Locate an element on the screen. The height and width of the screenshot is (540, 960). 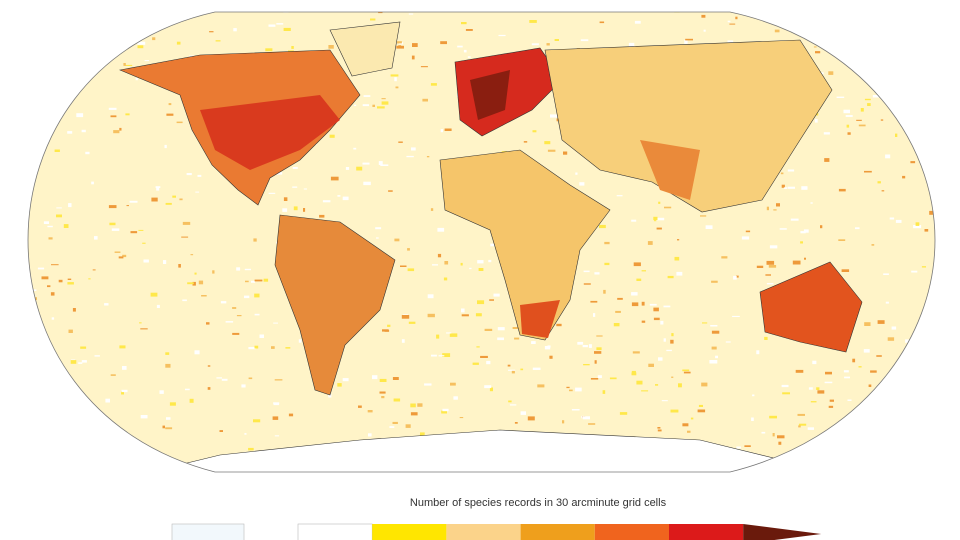
antarctica is located at coordinates (475, 450).